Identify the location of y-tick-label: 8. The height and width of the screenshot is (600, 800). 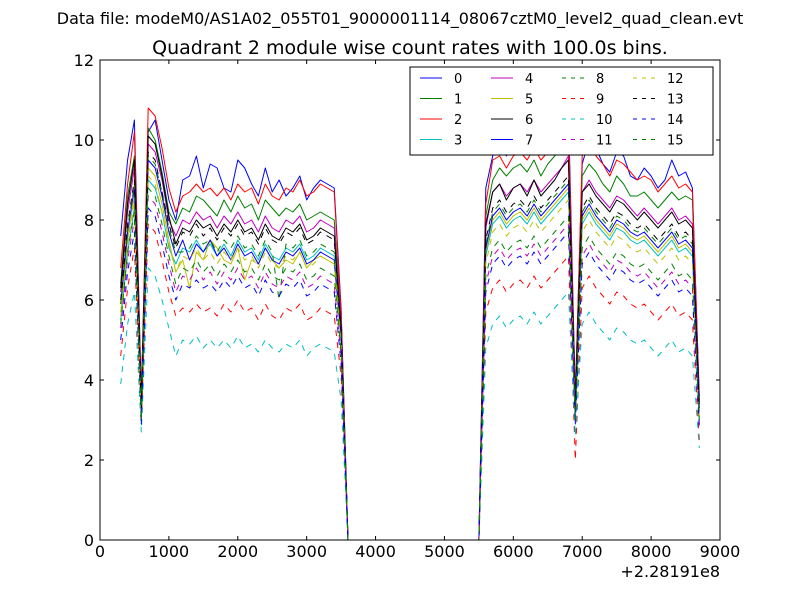
(89, 220).